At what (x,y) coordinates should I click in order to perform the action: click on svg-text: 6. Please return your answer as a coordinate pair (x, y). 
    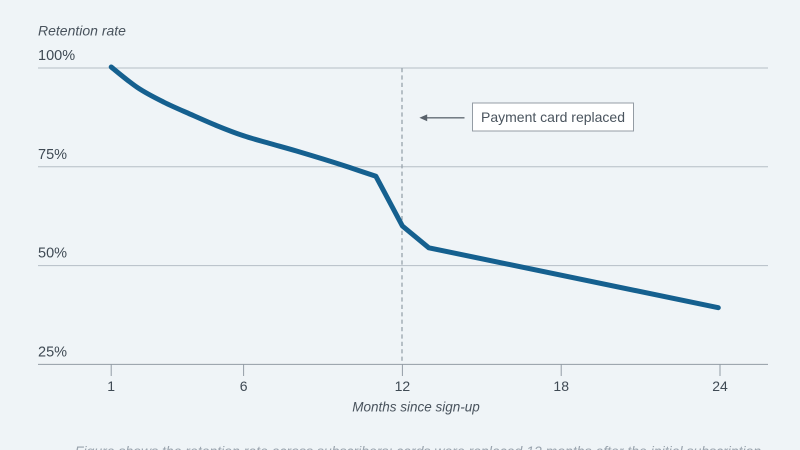
    Looking at the image, I should click on (244, 386).